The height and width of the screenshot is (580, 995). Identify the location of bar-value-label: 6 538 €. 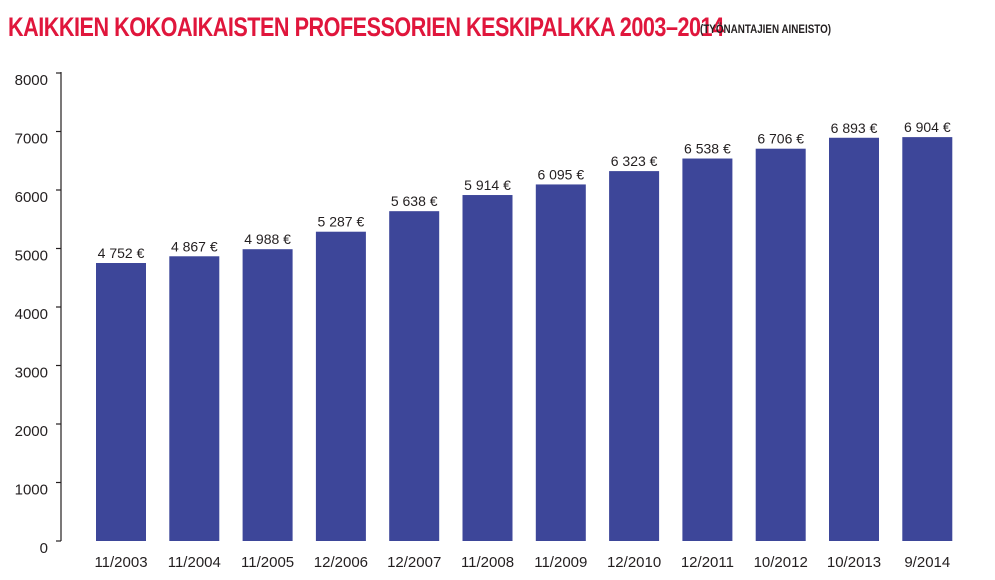
(707, 149).